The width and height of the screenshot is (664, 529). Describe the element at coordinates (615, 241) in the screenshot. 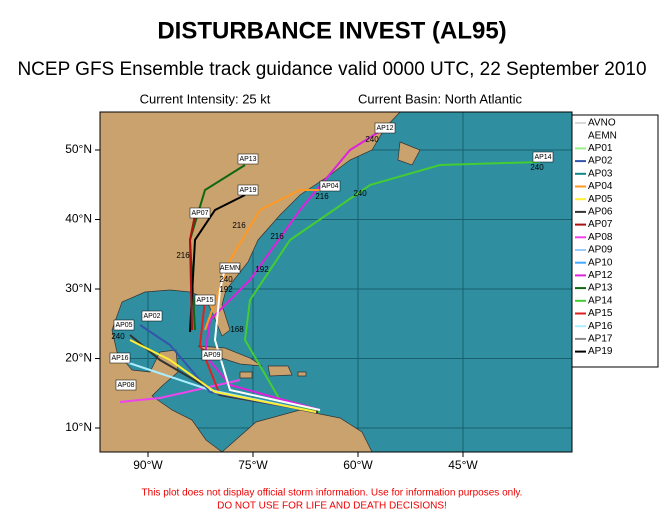

I see `legend` at that location.